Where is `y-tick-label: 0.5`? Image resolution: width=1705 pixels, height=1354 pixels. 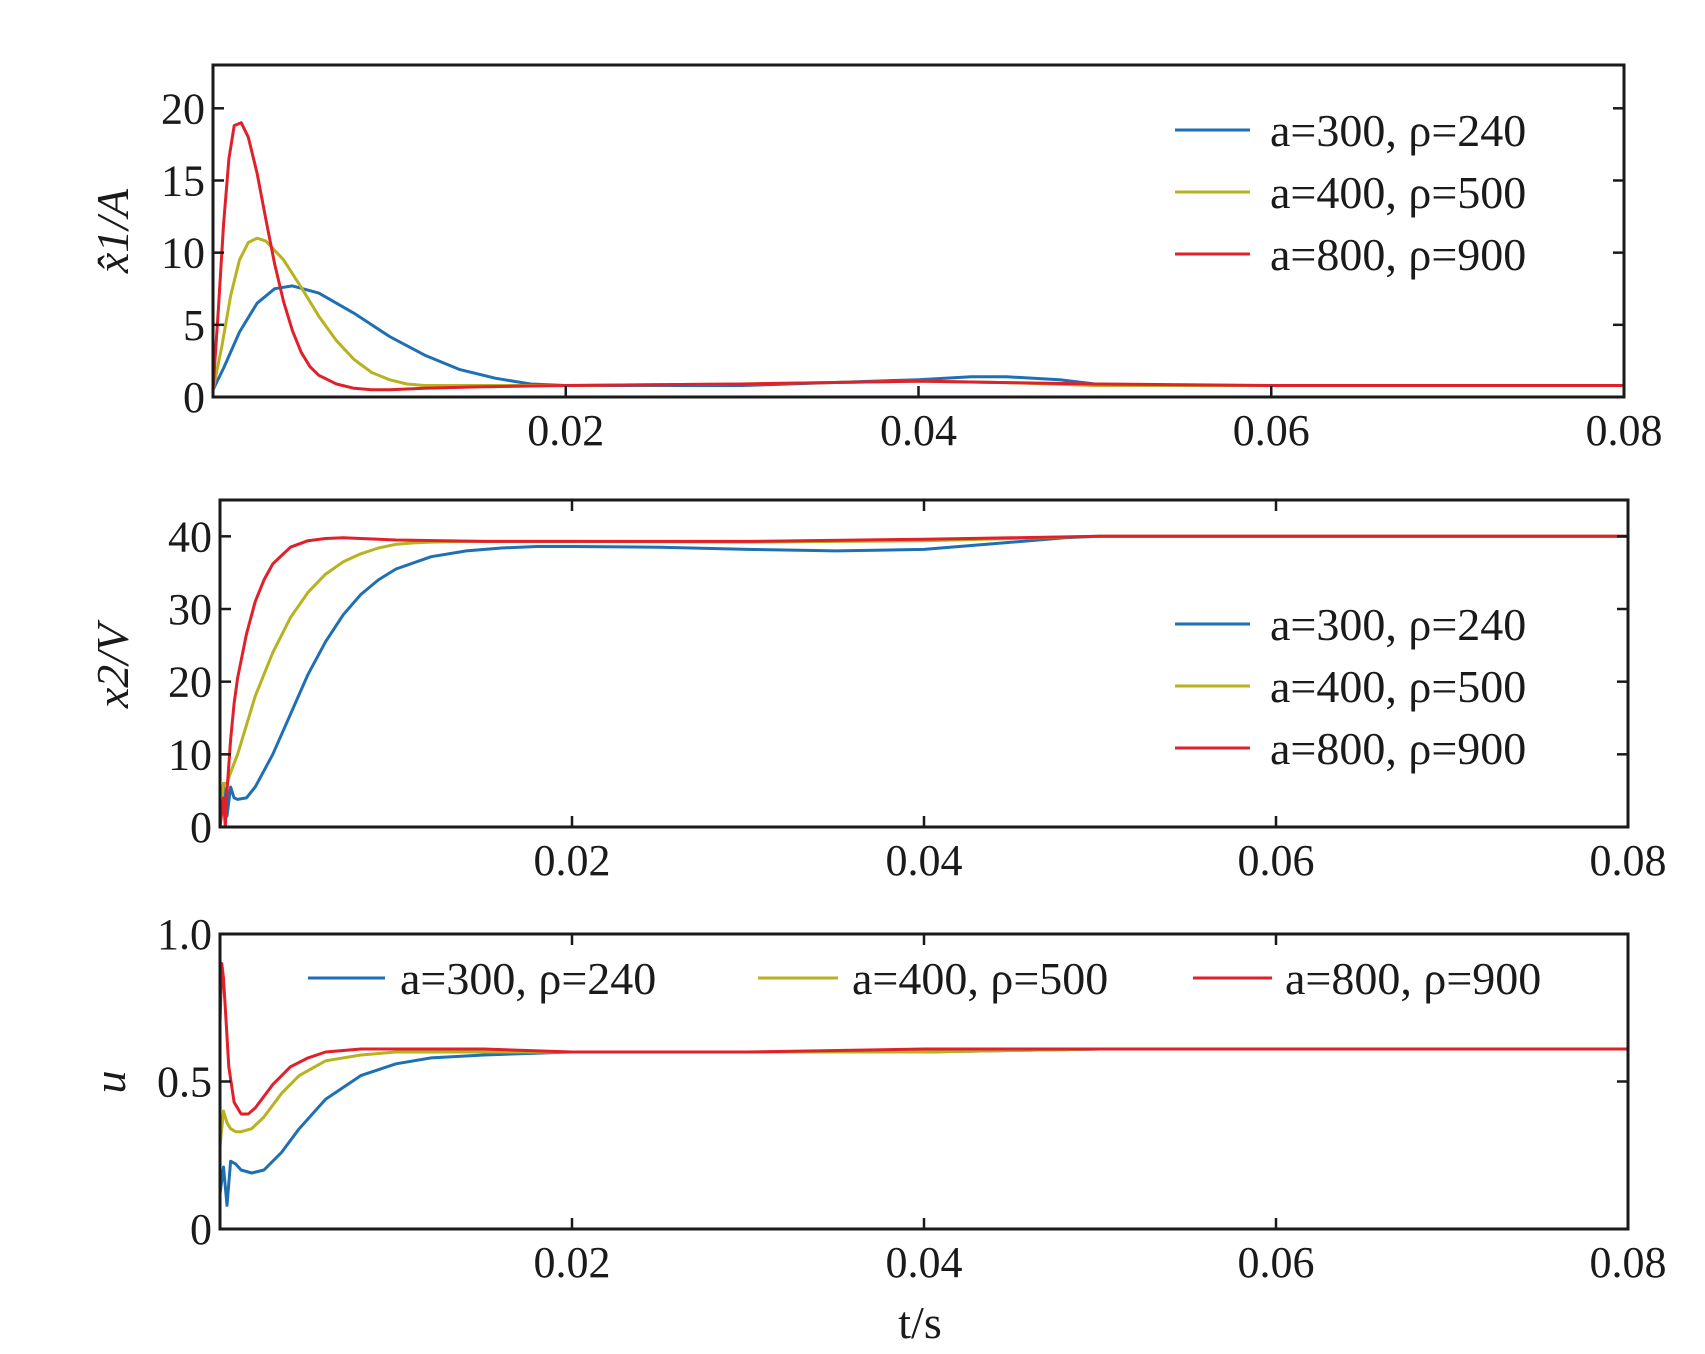 y-tick-label: 0.5 is located at coordinates (184, 1082).